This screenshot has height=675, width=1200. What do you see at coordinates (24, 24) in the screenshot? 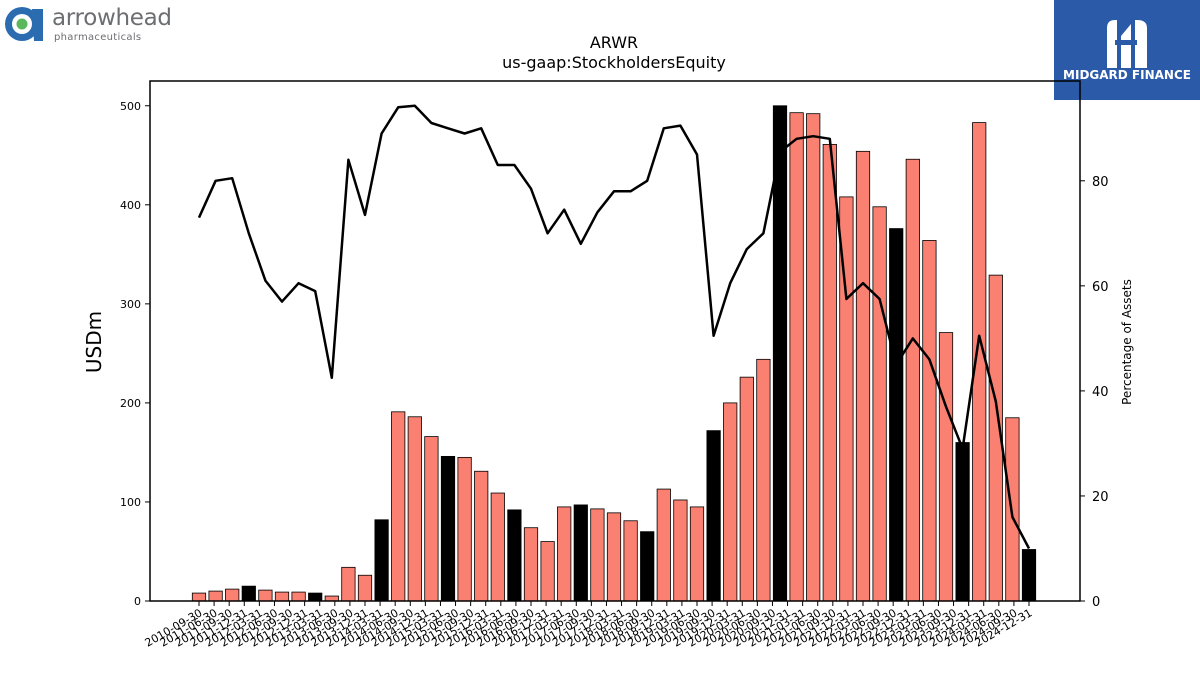
I see `arrowhead-logo-icon` at bounding box center [24, 24].